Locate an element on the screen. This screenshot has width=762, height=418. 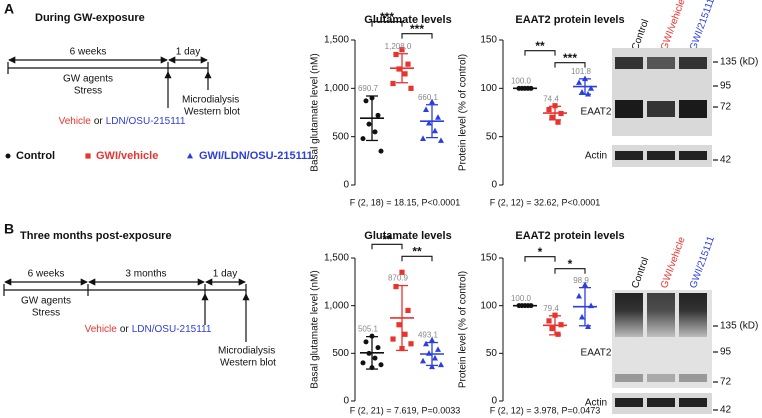
legend-label: GWI/vehicle is located at coordinates (127, 156).